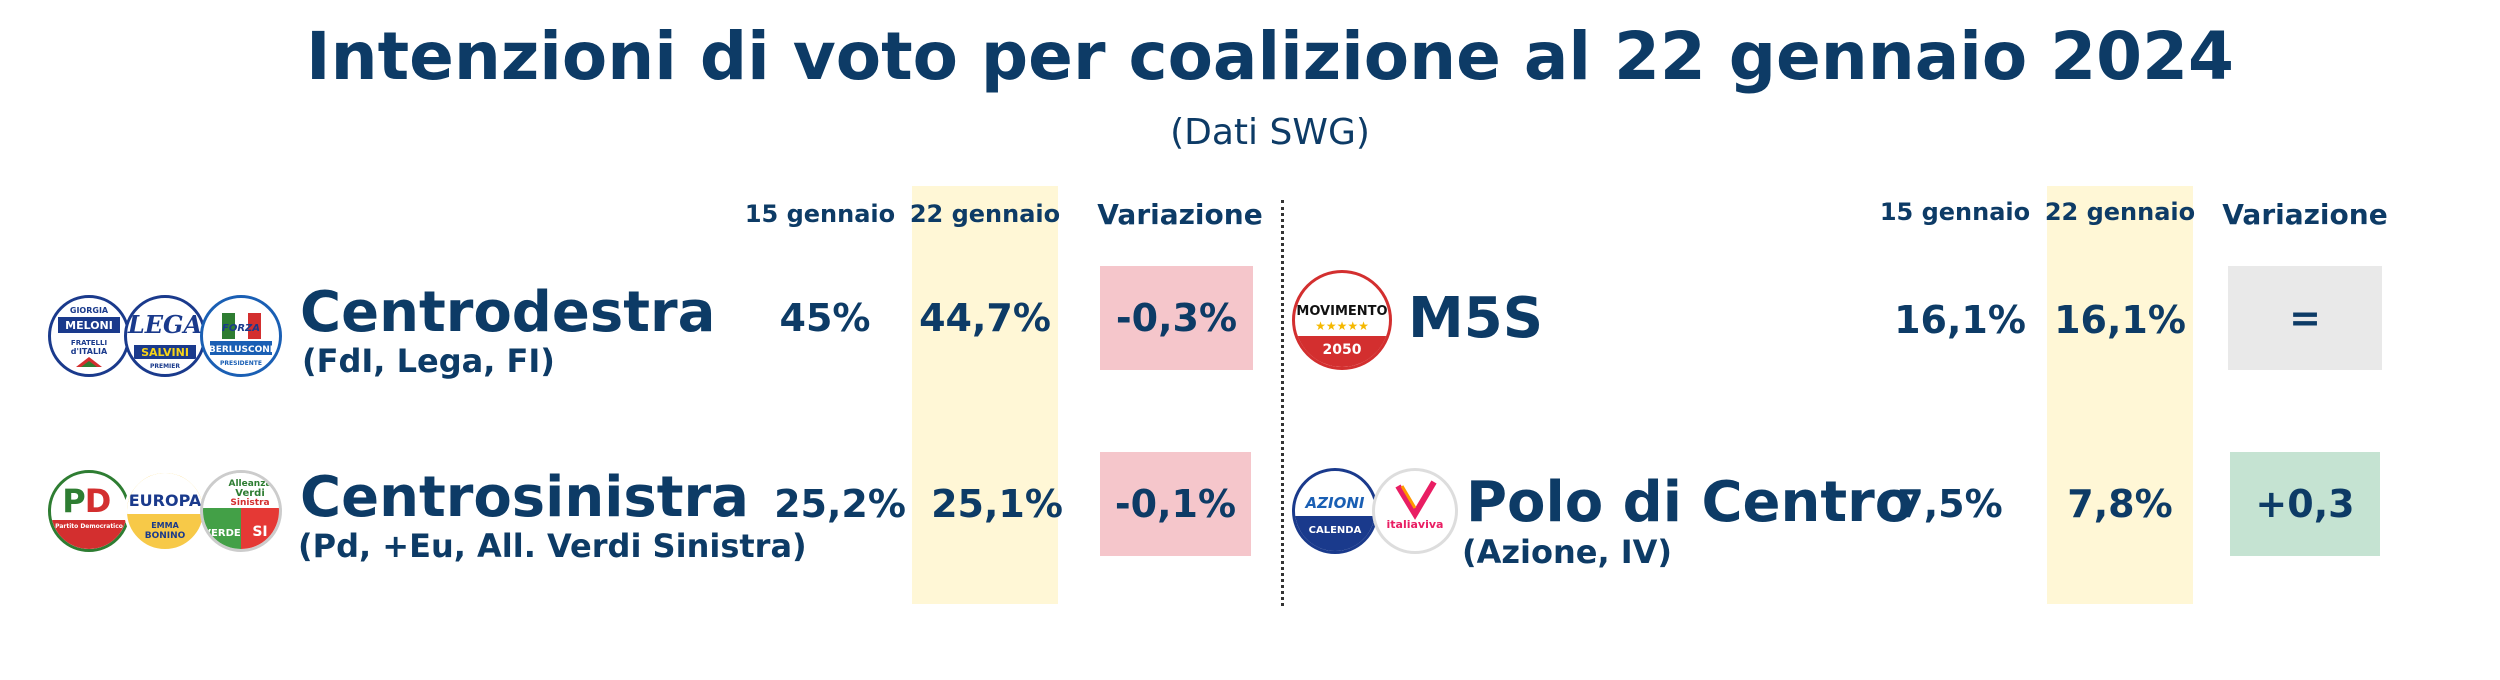  I want to click on highlight-column-right, so click(2120, 395).